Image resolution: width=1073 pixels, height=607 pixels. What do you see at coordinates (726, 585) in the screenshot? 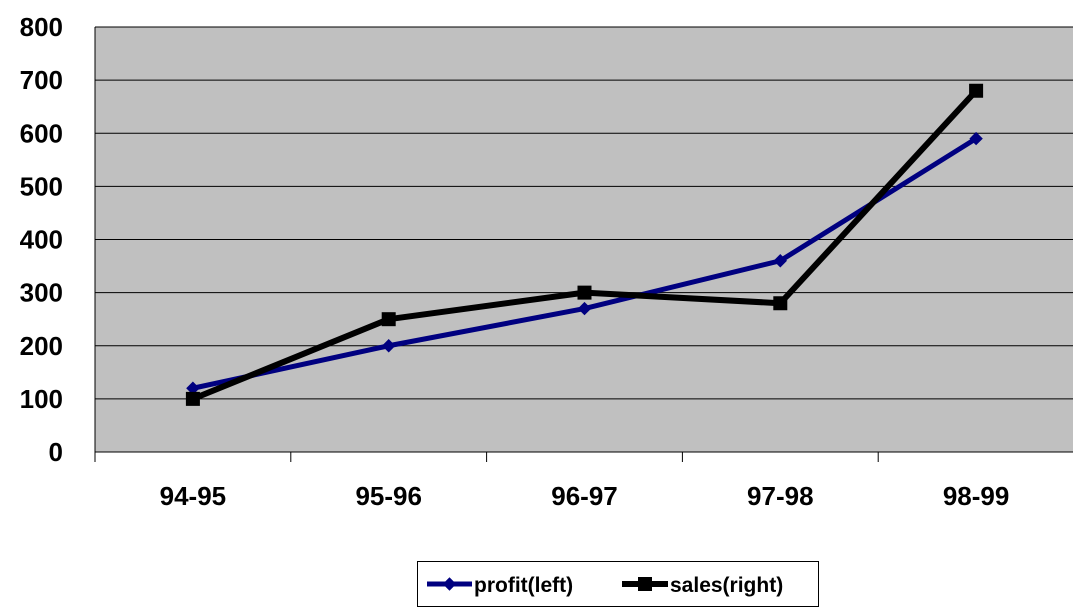
I see `legend-label: sales(right)` at bounding box center [726, 585].